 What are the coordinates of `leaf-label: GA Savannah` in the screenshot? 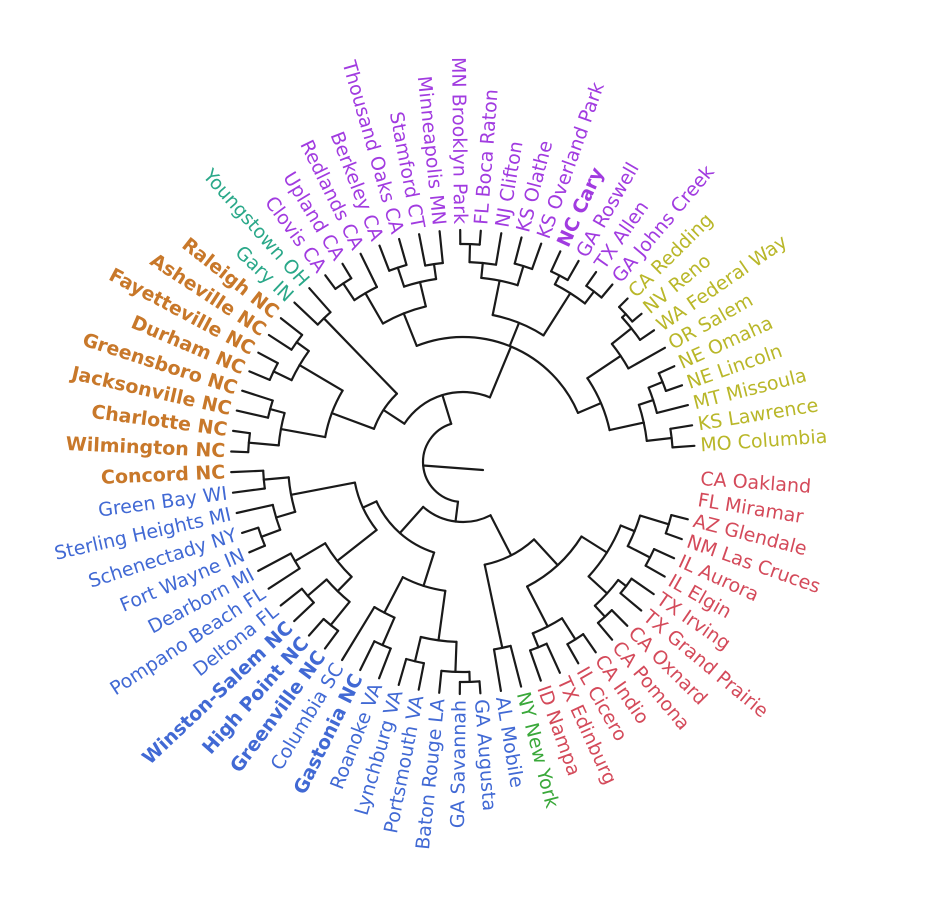 It's located at (459, 764).